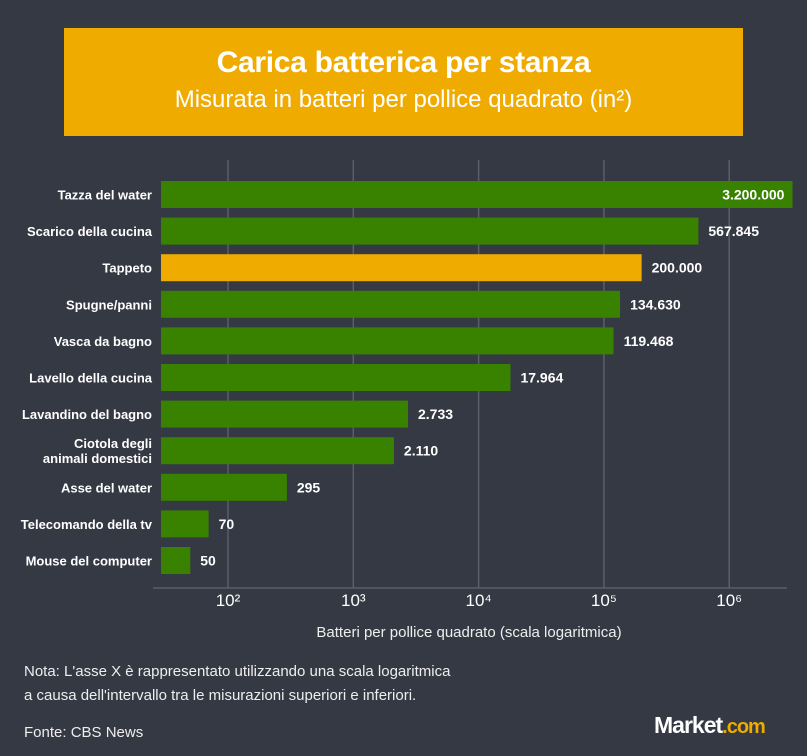  Describe the element at coordinates (733, 231) in the screenshot. I see `value-label: 567.845` at that location.